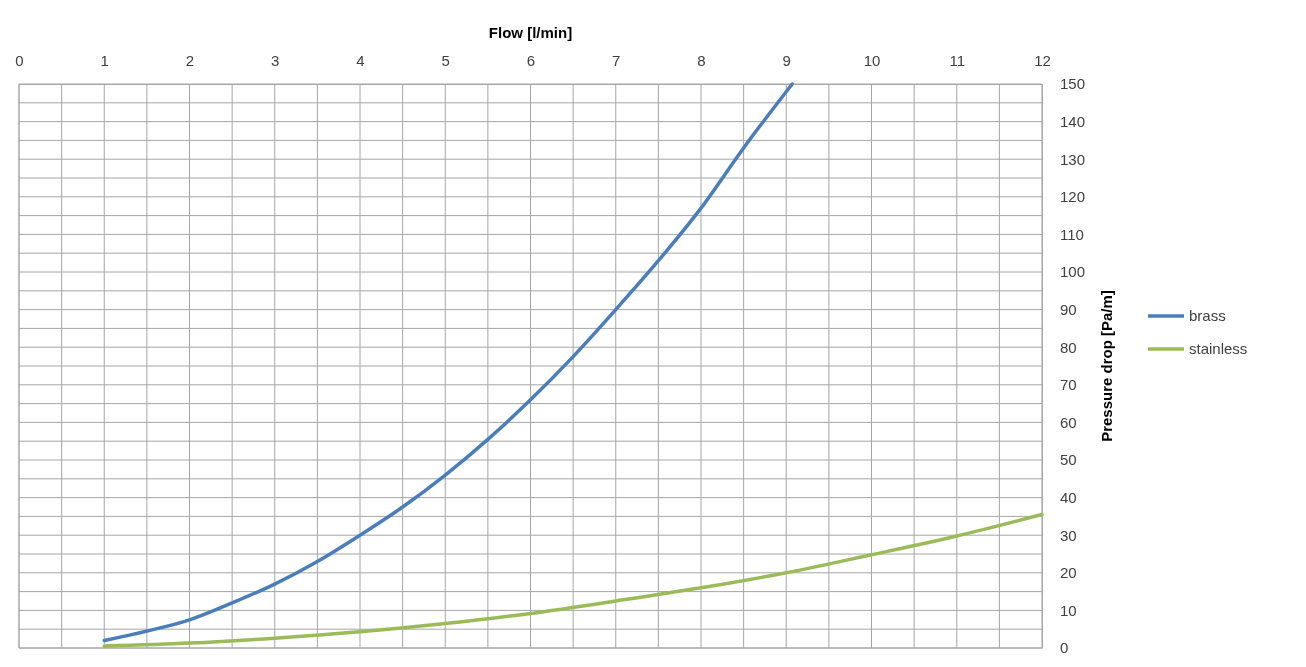 Image resolution: width=1306 pixels, height=667 pixels. I want to click on y-tick-label: 130, so click(1073, 159).